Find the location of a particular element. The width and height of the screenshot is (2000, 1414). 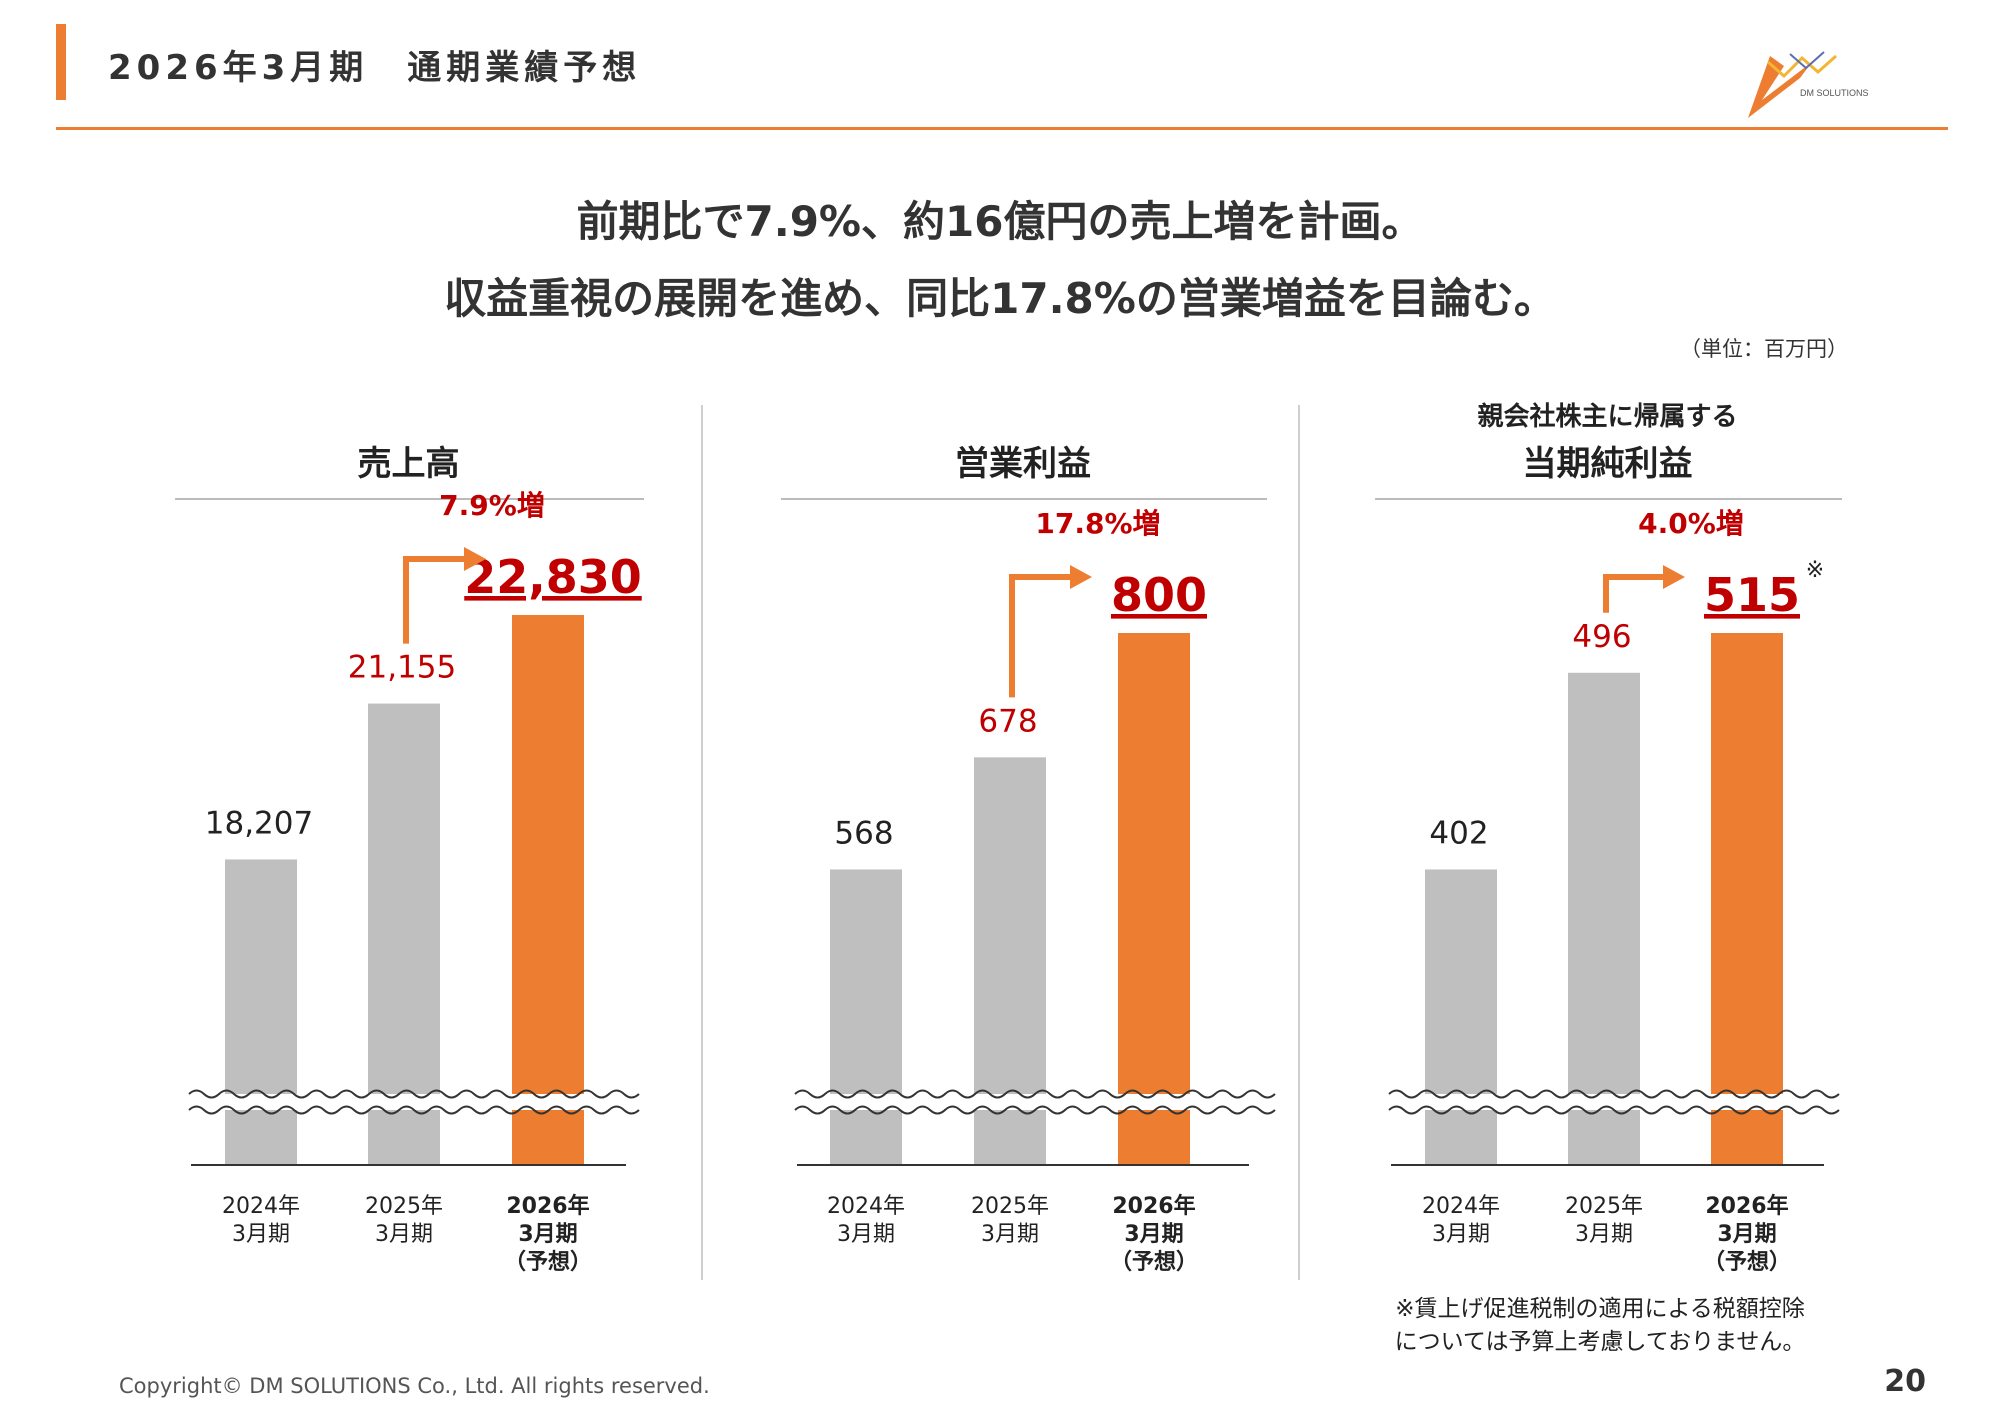

value-label-forecast: 22,830 is located at coordinates (553, 577).